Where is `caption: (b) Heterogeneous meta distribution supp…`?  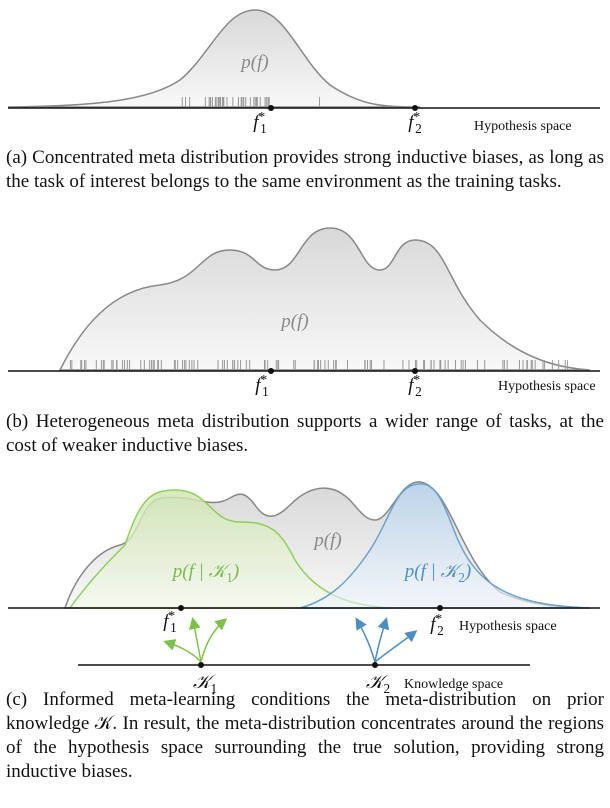
caption: (b) Heterogeneous meta distribution supp… is located at coordinates (305, 433).